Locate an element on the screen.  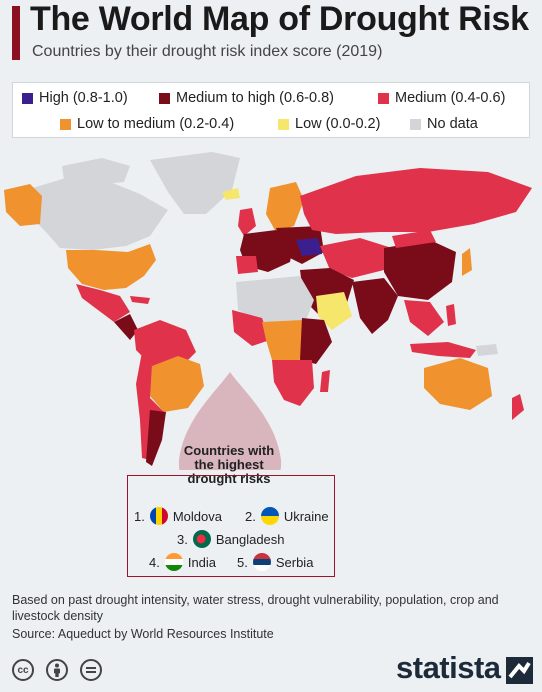
region-north-africa is located at coordinates (275, 299).